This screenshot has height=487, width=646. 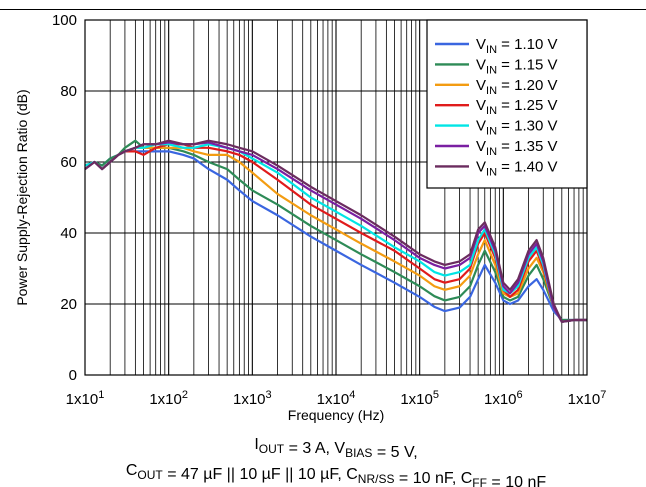 What do you see at coordinates (516, 87) in the screenshot?
I see `legend-label: VIN = 1.20 V` at bounding box center [516, 87].